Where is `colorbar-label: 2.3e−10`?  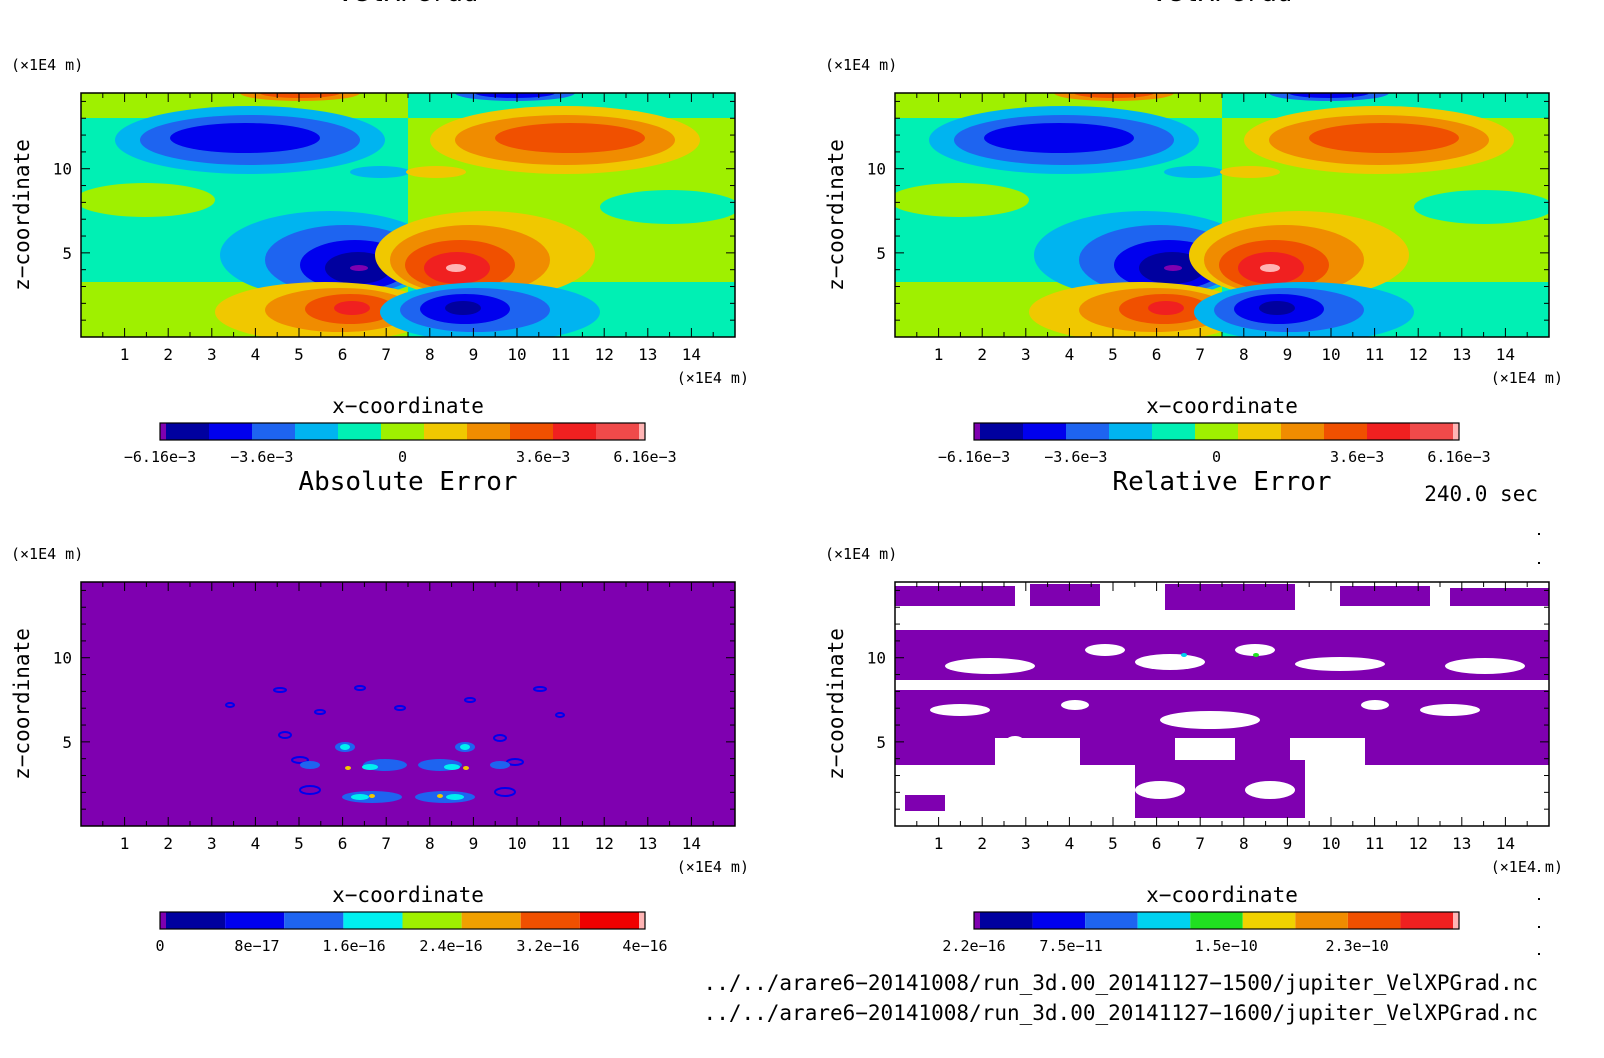
colorbar-label: 2.3e−10 is located at coordinates (1357, 946).